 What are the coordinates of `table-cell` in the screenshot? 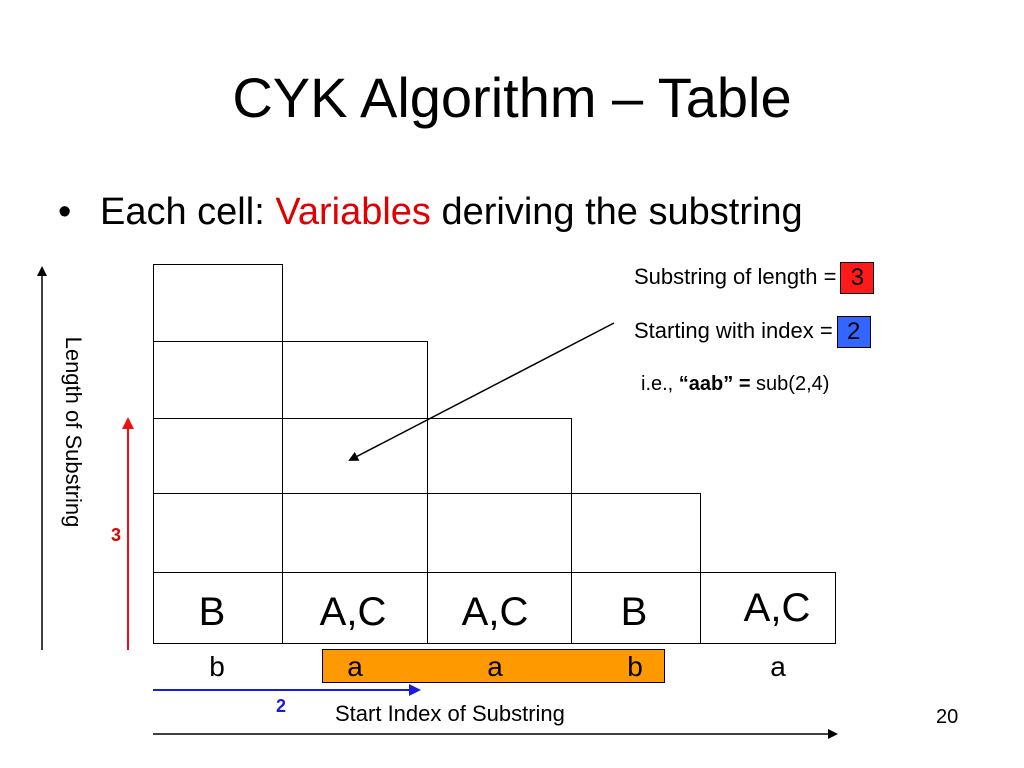 It's located at (768, 608).